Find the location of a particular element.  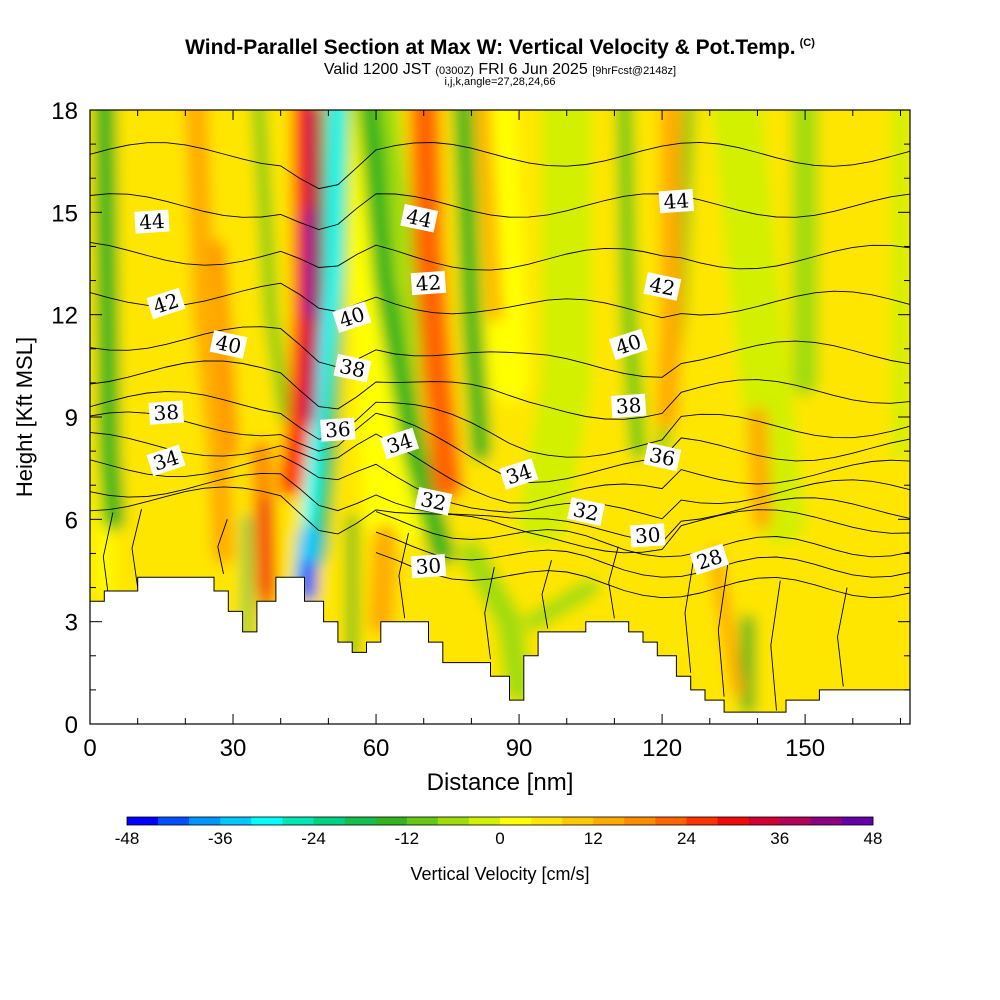

grid-indices: i,j,k,angle=27,28,24,66 is located at coordinates (500, 82).